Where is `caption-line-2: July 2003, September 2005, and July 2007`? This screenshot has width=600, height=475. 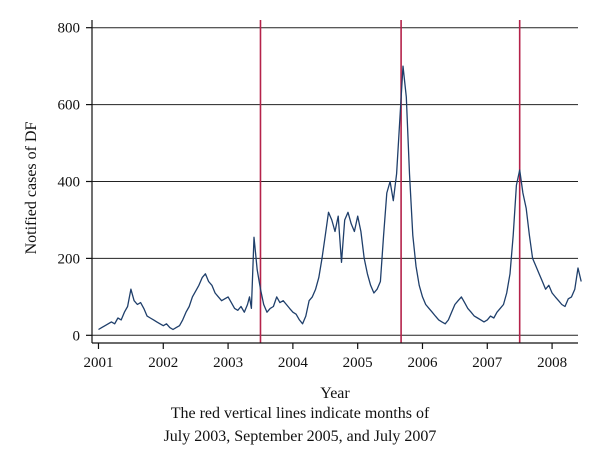 caption-line-2: July 2003, September 2005, and July 2007 is located at coordinates (300, 436).